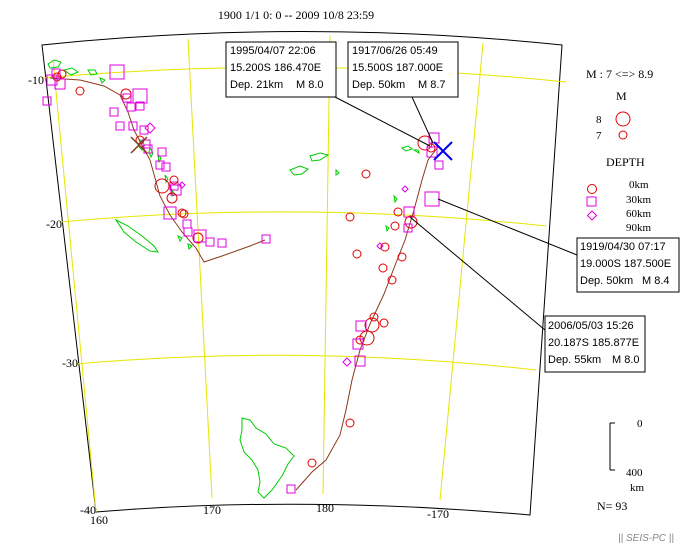  I want to click on depth-scale-bar, so click(612, 446).